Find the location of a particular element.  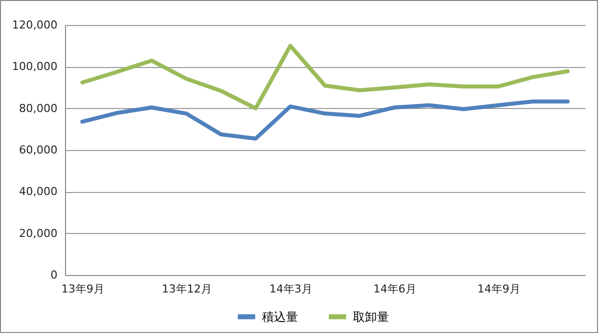

y-tick-label: 0 is located at coordinates (54, 275).